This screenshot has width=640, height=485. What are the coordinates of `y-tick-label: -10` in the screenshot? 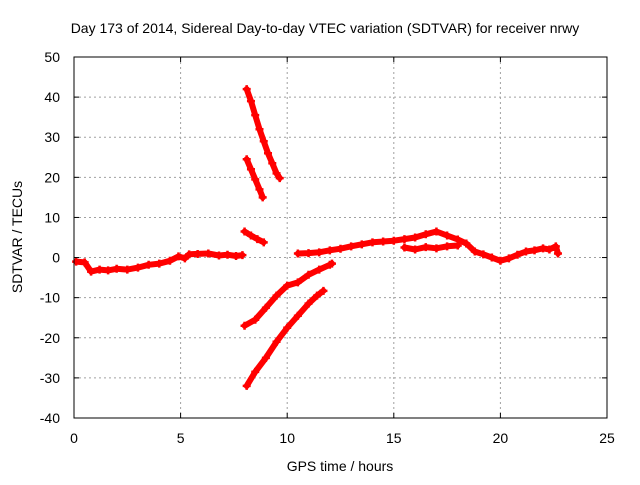 It's located at (50, 298).